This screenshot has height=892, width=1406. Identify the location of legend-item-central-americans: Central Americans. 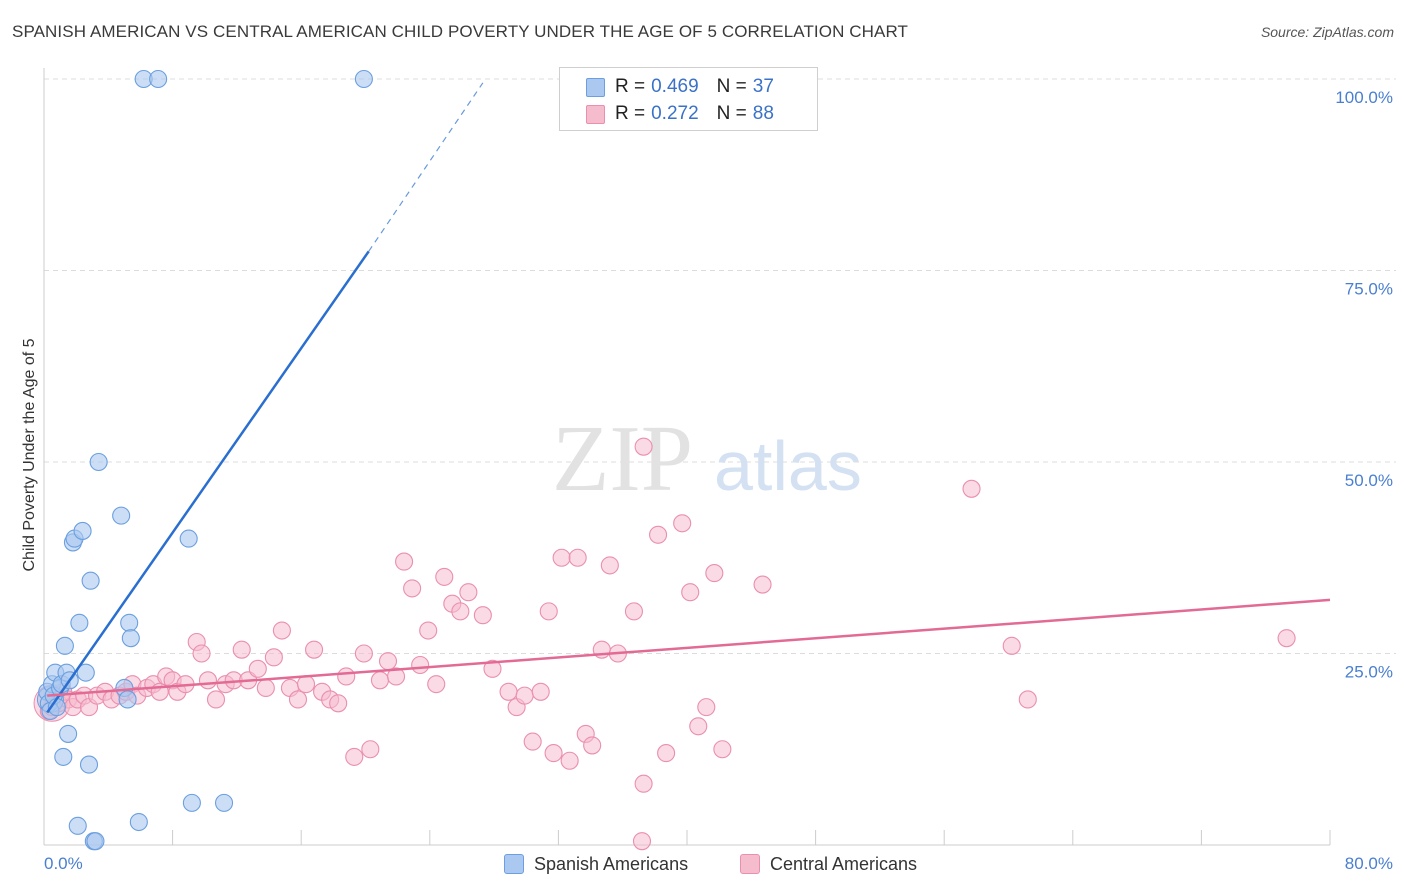
(828, 864).